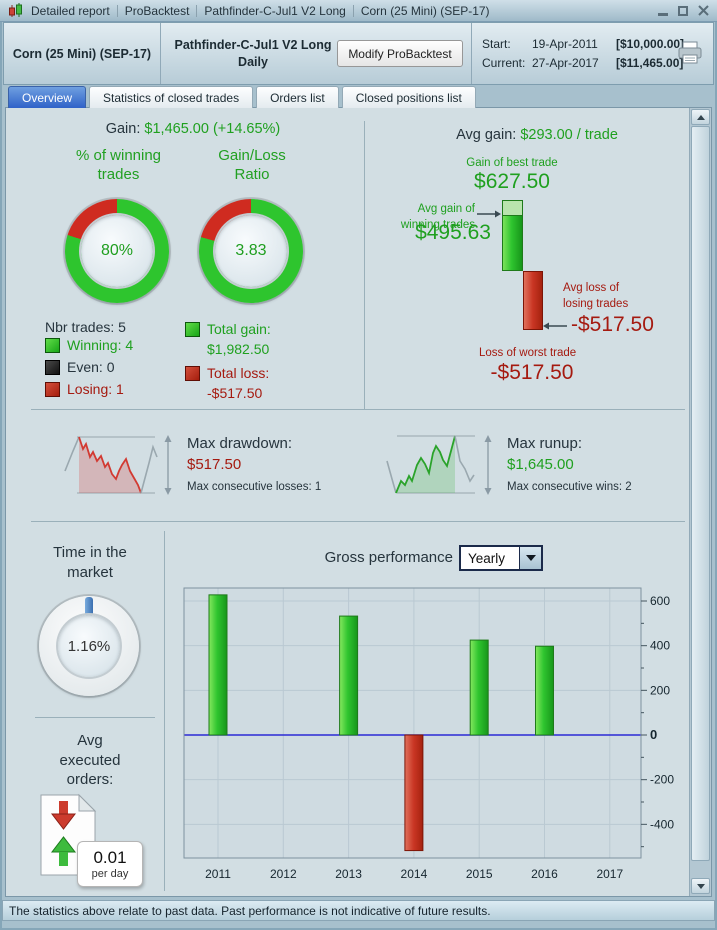  What do you see at coordinates (662, 824) in the screenshot?
I see `svg-text: -400` at bounding box center [662, 824].